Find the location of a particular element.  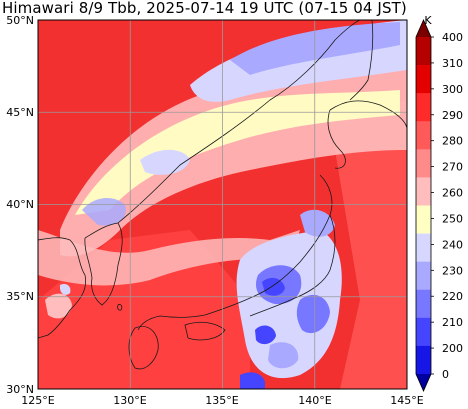

lat-tick-label: 45°N is located at coordinates (20, 112).